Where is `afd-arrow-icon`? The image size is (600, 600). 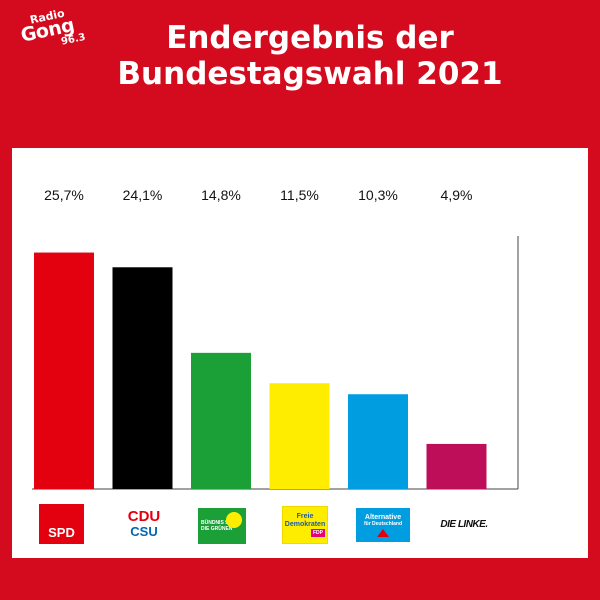
afd-arrow-icon is located at coordinates (383, 532).